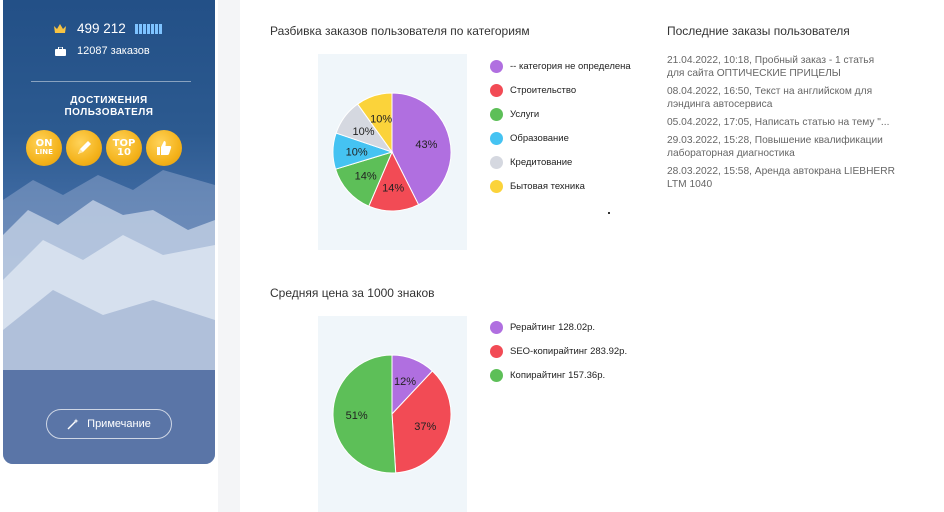  What do you see at coordinates (119, 424) in the screenshot?
I see `note-button-label: Примечание` at bounding box center [119, 424].